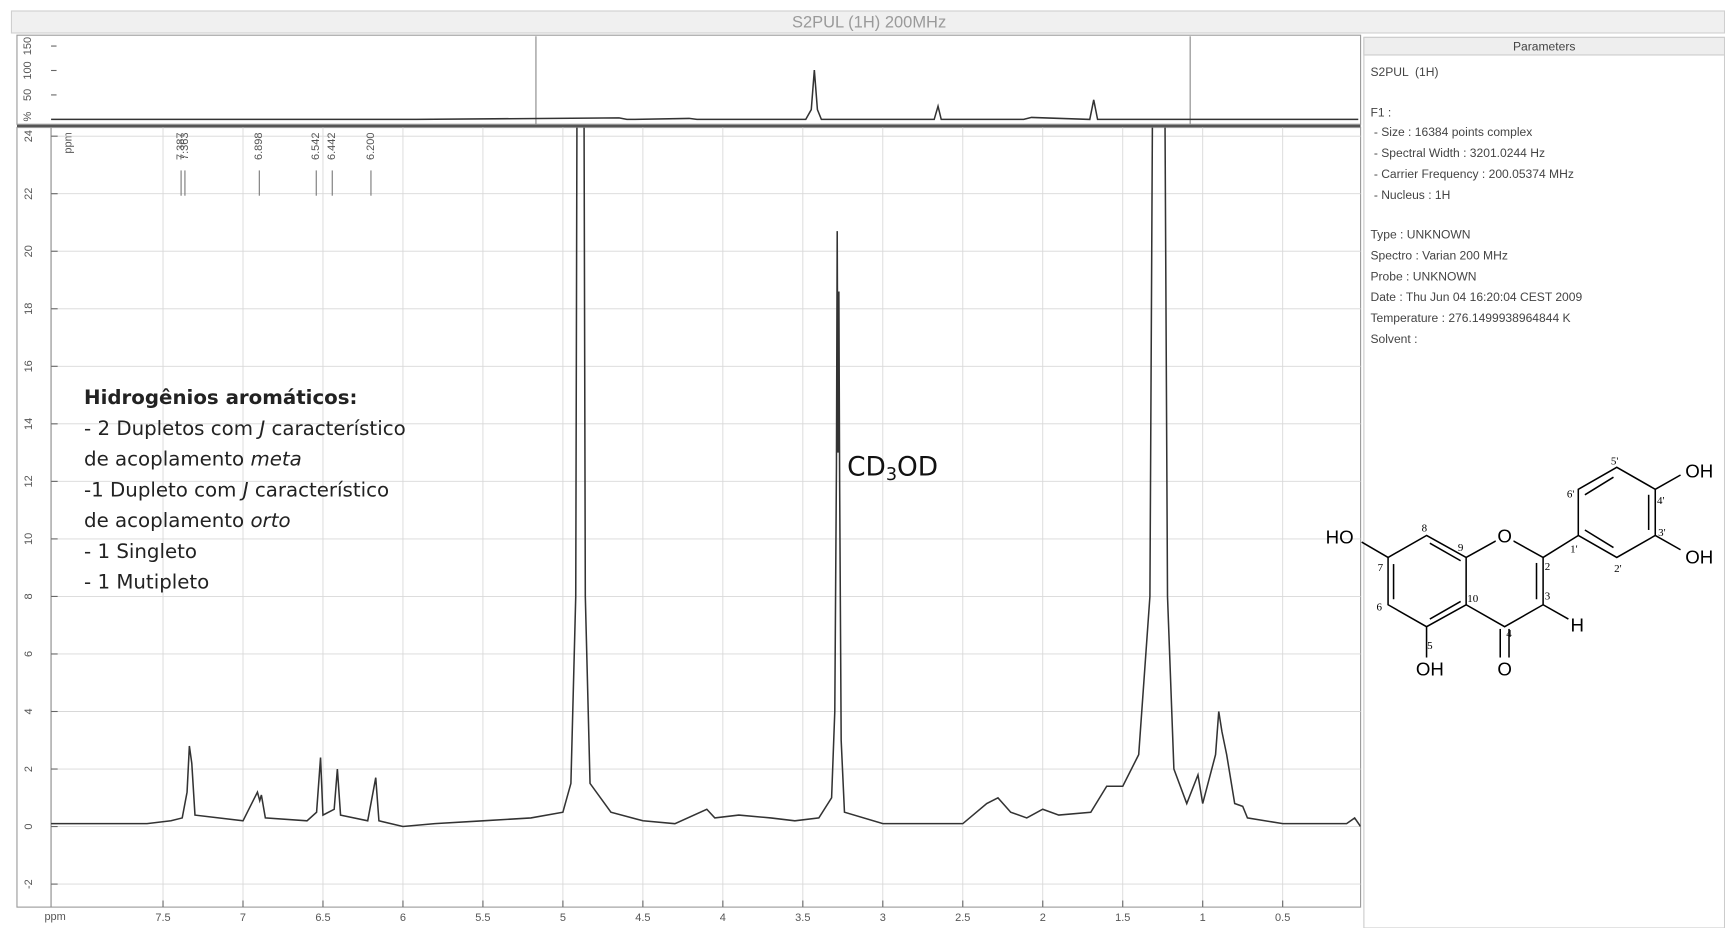  I want to click on y-tick-label: -2, so click(29, 884).